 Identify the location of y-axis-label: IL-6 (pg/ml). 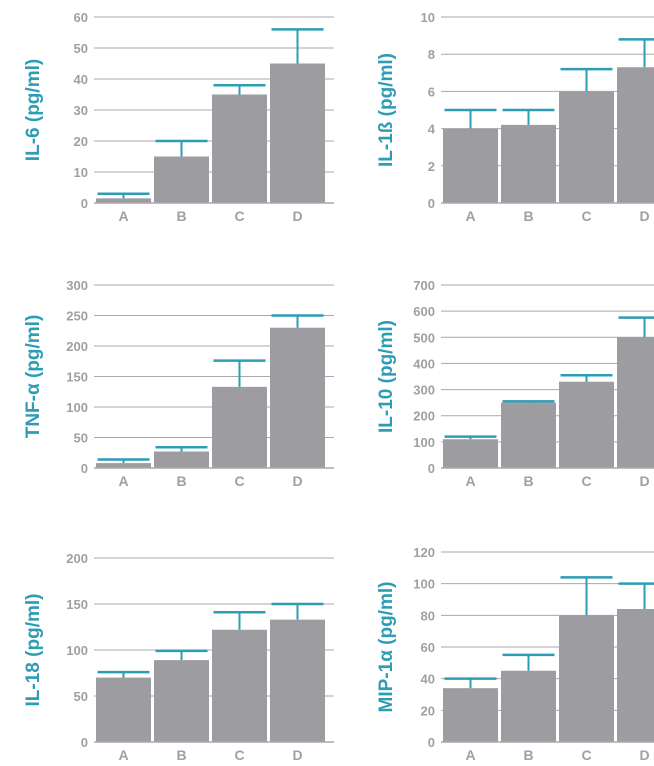
(33, 110).